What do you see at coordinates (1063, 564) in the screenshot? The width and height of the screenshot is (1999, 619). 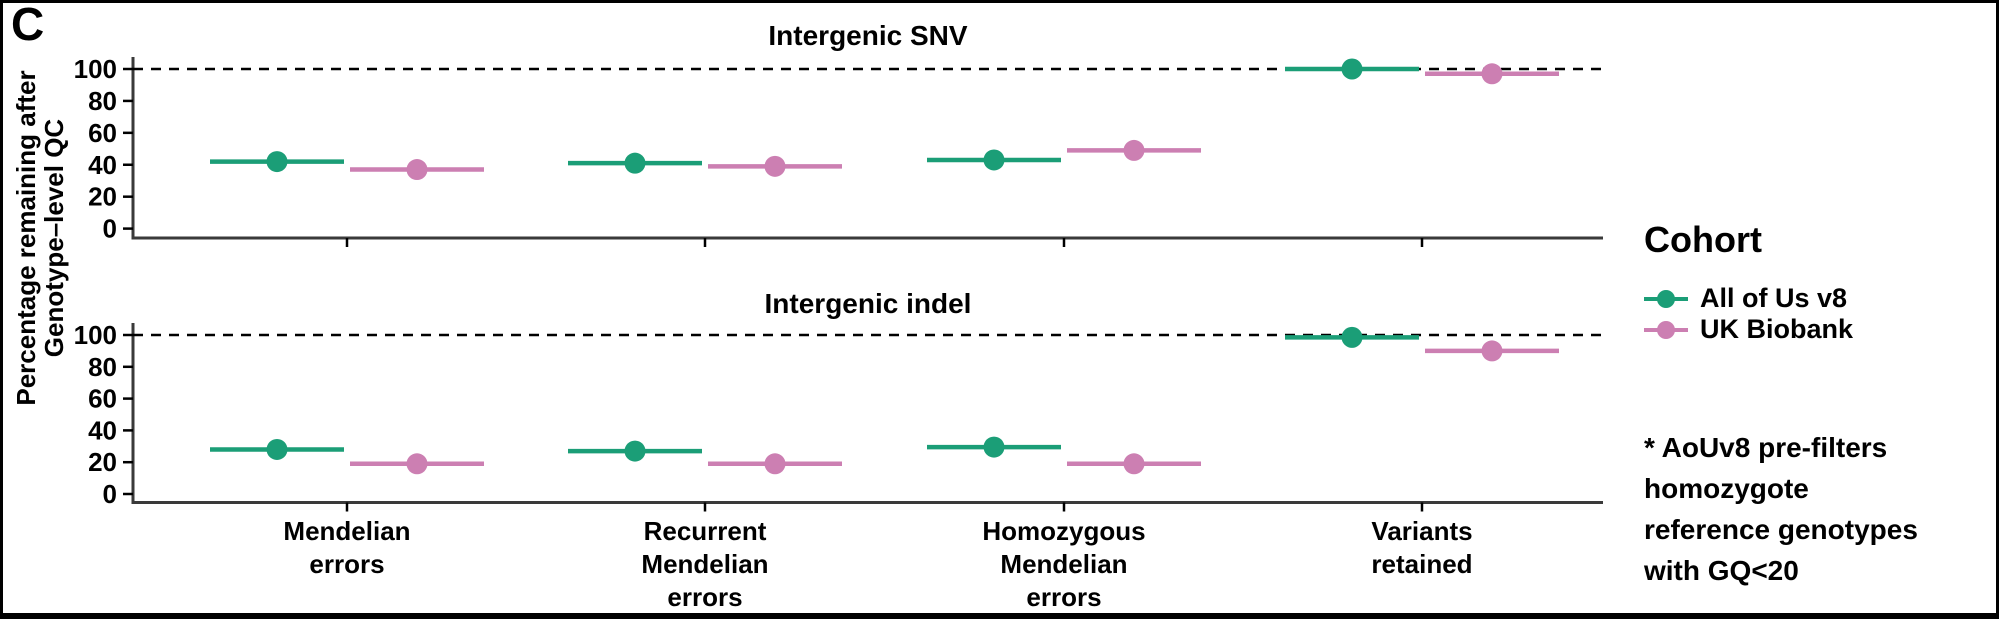 I see `x-category-label: Homozygous Mendelian errors` at bounding box center [1063, 564].